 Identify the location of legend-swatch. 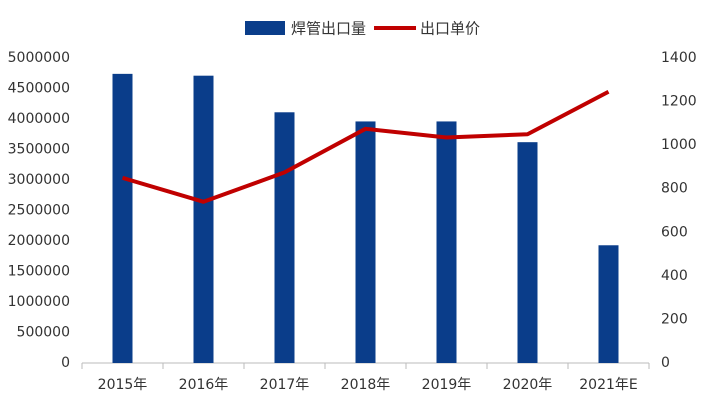
(265, 28).